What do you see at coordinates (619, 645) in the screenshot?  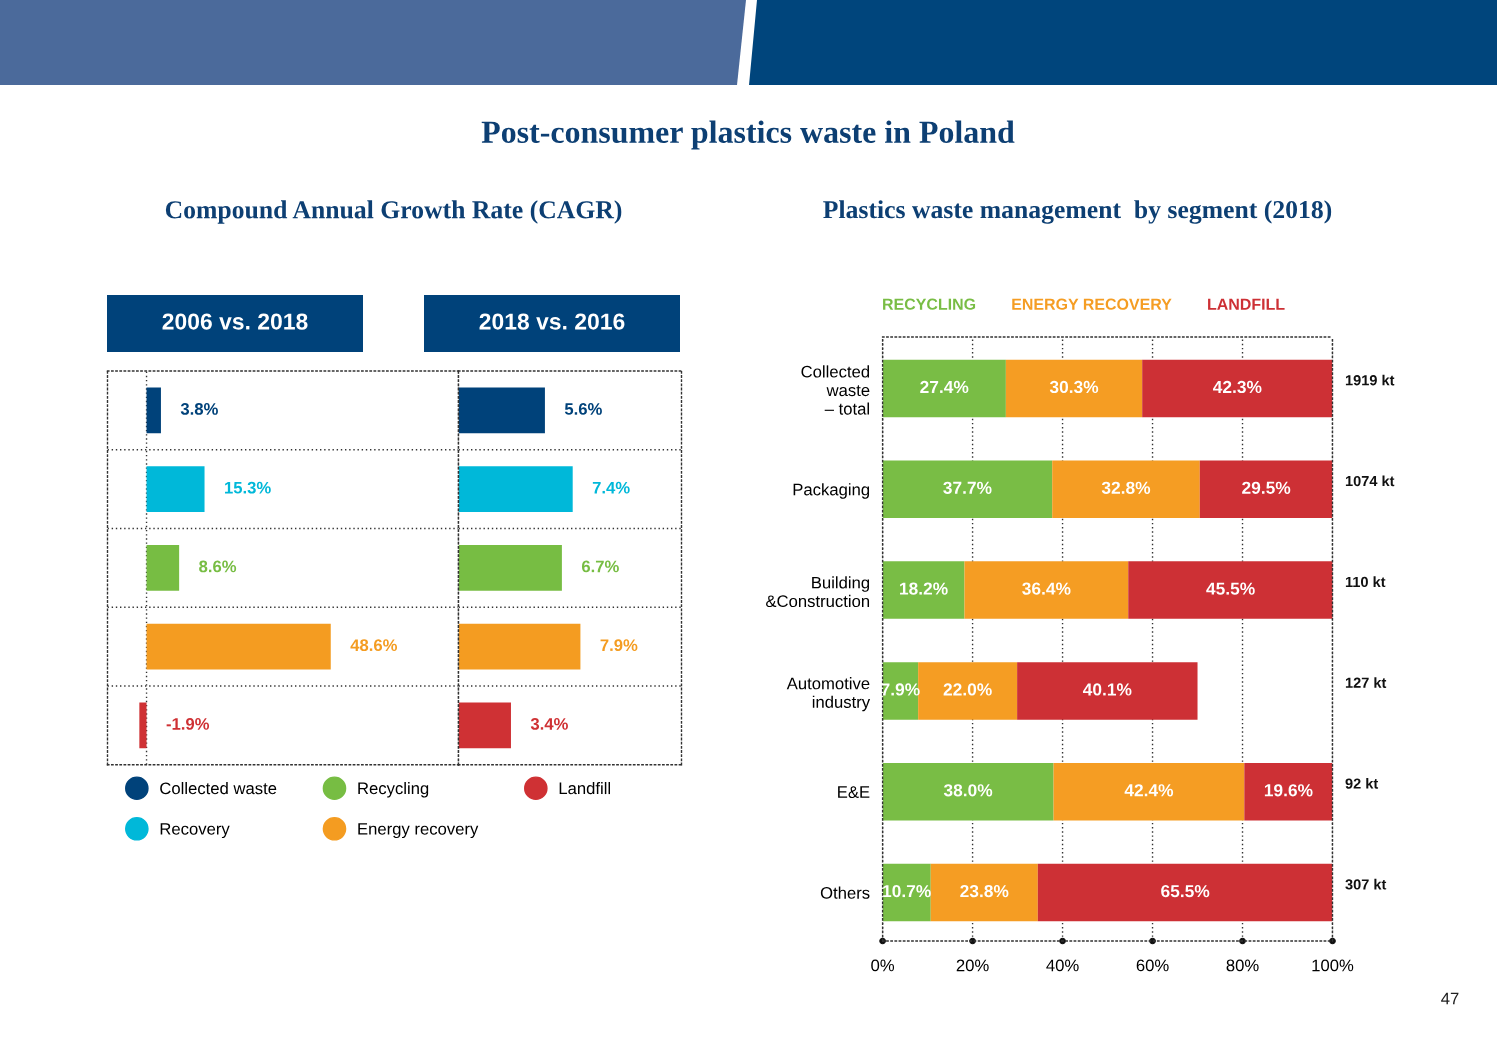 I see `data-label: 7.9%` at bounding box center [619, 645].